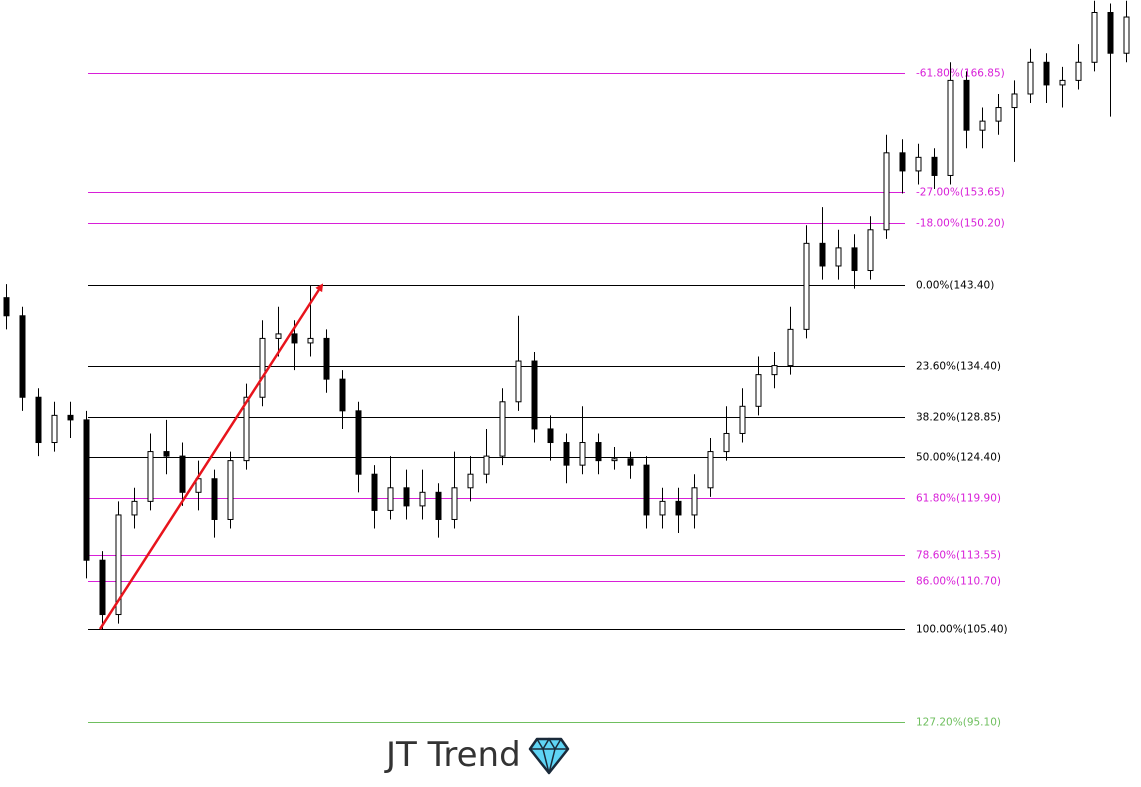 Image resolution: width=1141 pixels, height=787 pixels. I want to click on fib-label: 61.80%(119.90), so click(958, 499).